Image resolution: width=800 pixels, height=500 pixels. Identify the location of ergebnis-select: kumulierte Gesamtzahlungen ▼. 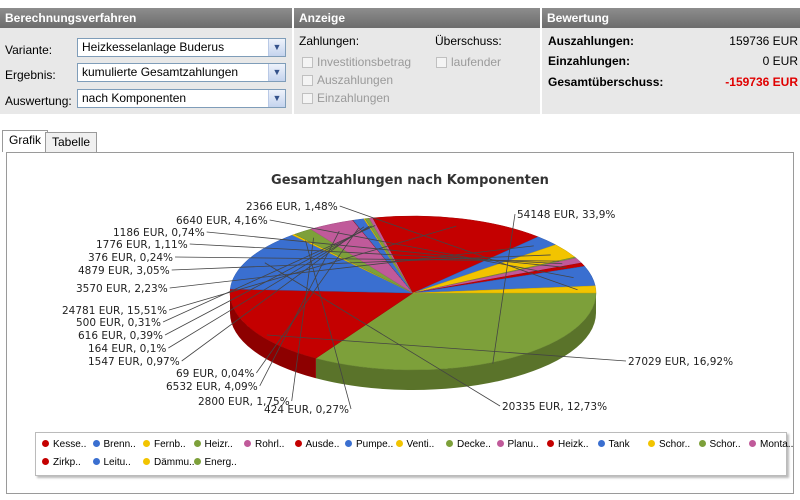
(181, 72).